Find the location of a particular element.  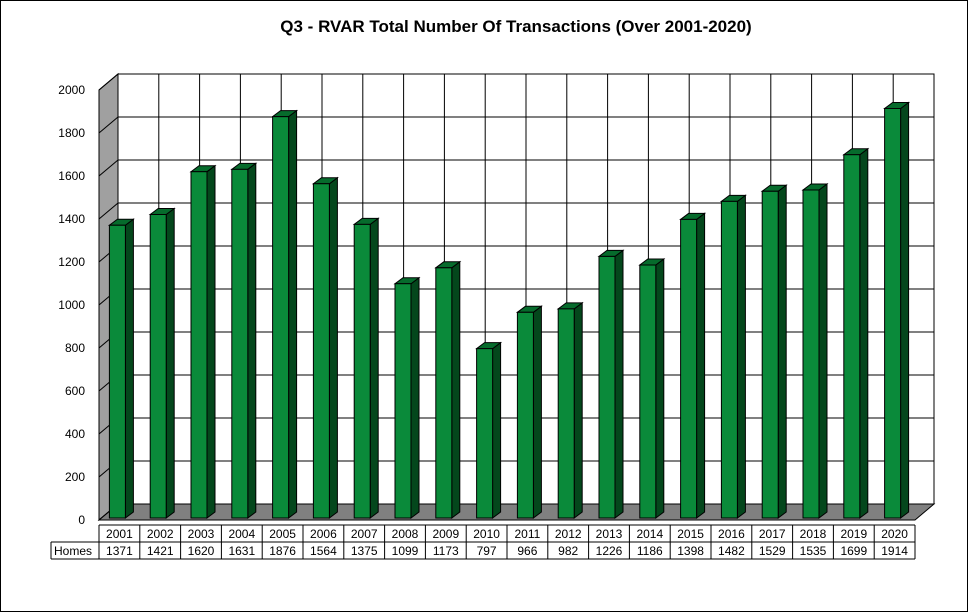

x-tick-label: 2003 is located at coordinates (201, 534).